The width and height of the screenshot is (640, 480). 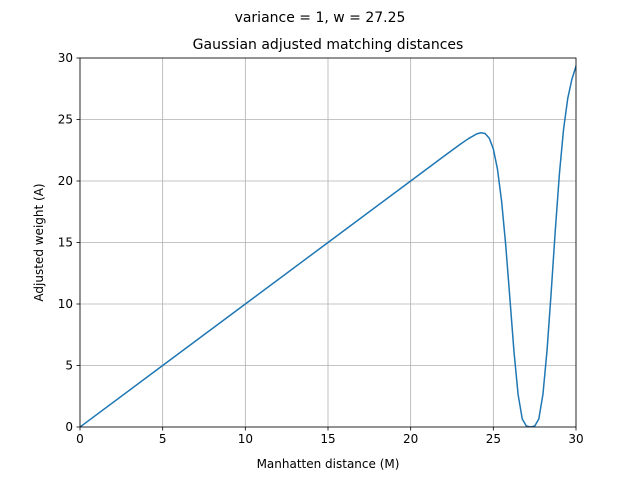 I want to click on y-tick-label: 5, so click(x=69, y=366).